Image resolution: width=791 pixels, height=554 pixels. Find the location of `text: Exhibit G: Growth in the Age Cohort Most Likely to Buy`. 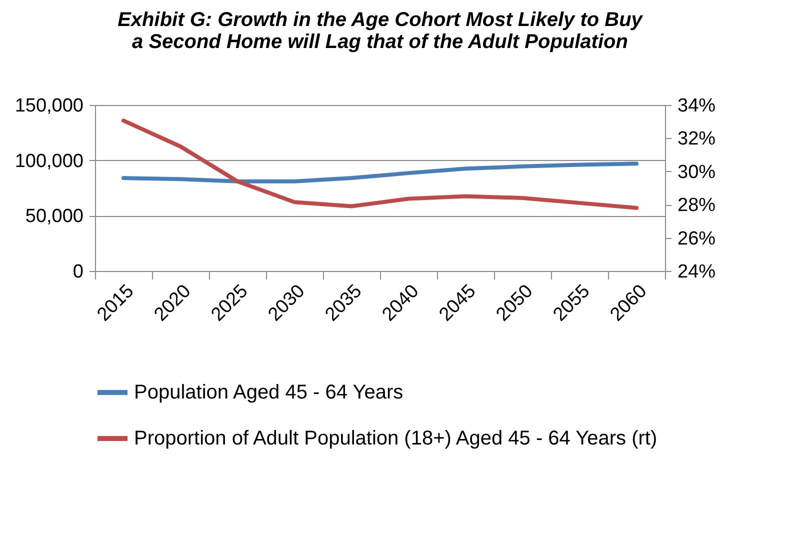

text: Exhibit G: Growth in the Age Cohort Most Likely to Buy is located at coordinates (380, 20).